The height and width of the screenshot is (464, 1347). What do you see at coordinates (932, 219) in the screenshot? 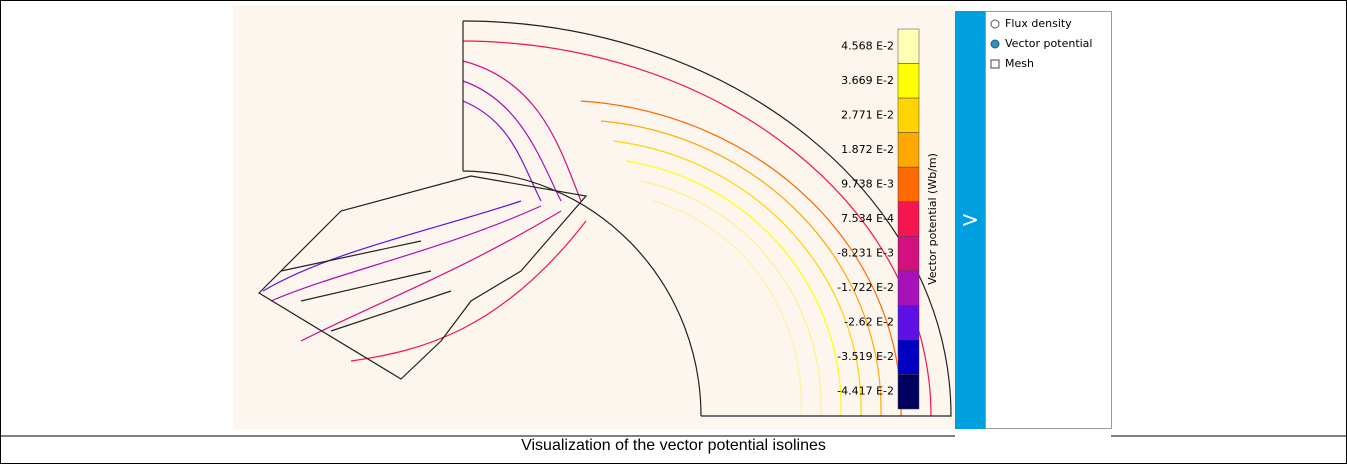
I see `colorbar-title: Vector potential (Wb/m)` at bounding box center [932, 219].